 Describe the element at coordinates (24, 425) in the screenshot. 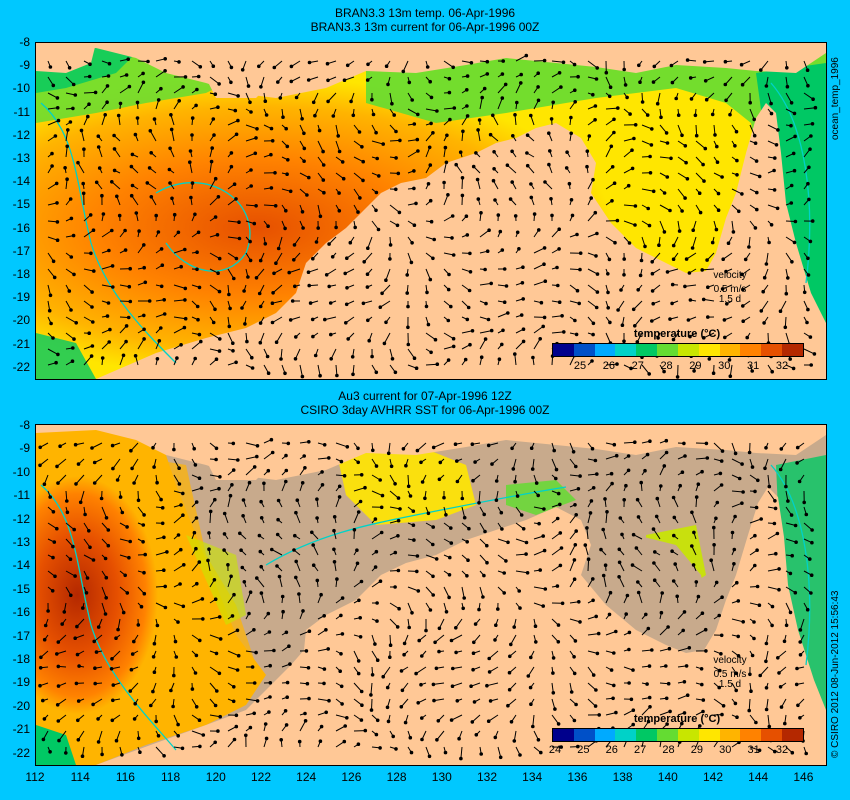

I see `bottom-y-tick: -8` at that location.